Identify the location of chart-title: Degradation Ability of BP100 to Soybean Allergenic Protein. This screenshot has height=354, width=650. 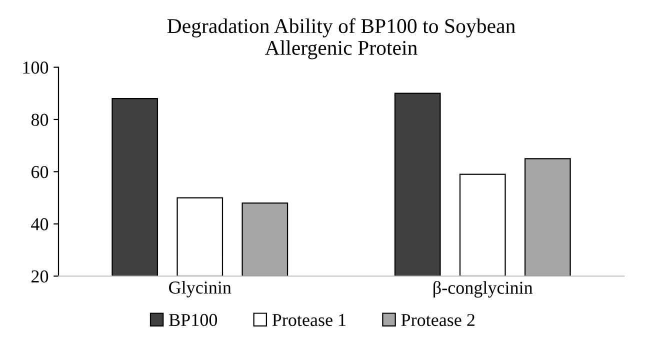
(341, 39).